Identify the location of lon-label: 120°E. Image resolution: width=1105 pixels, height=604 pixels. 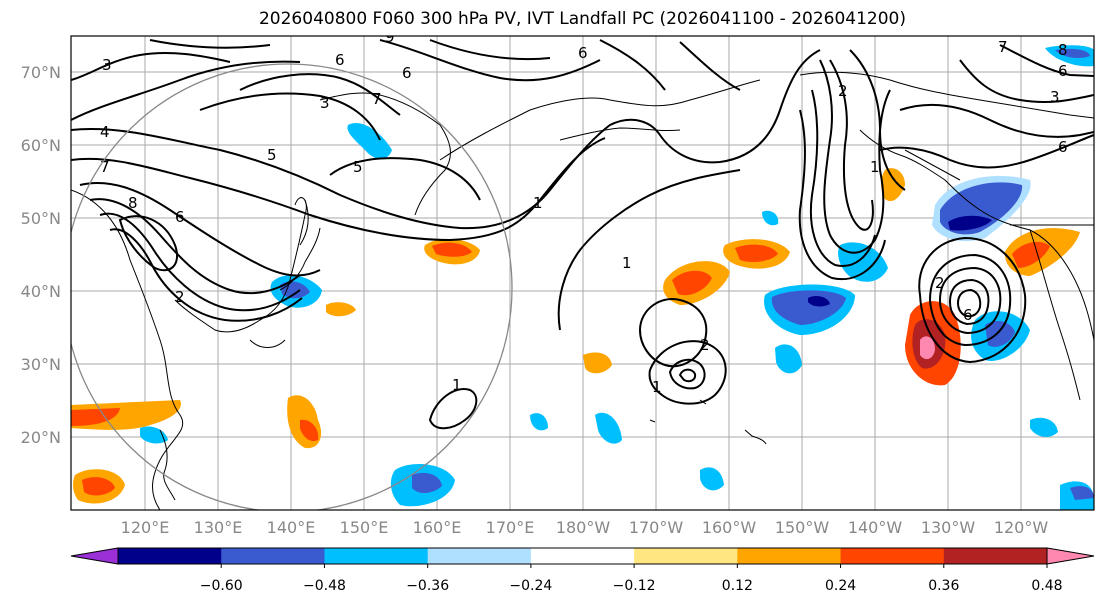
(145, 527).